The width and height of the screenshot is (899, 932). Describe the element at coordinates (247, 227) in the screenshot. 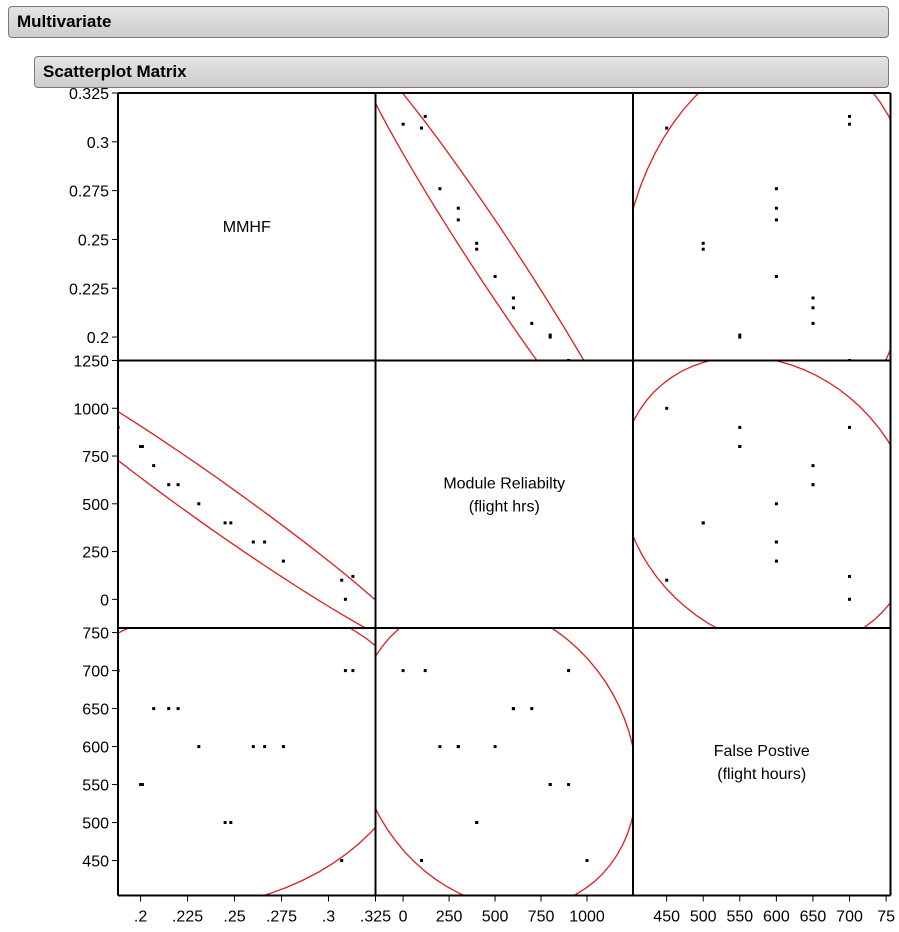

I see `diagonal-label-0-0: MMHF` at that location.